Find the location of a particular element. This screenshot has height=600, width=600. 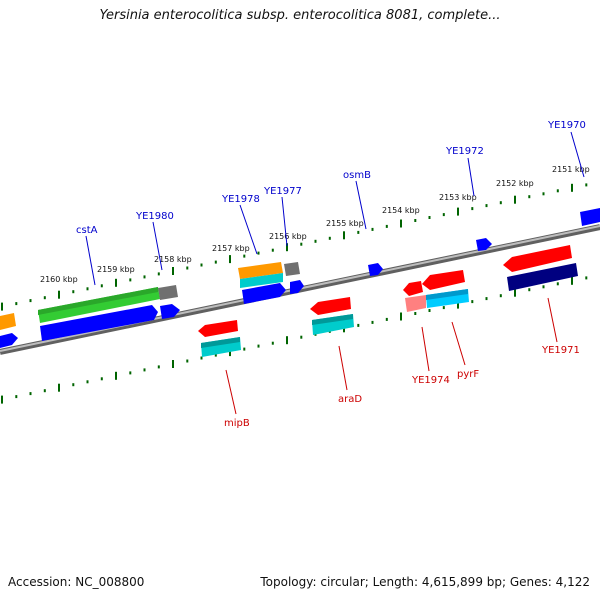

label-YE1980: YE1980 is located at coordinates (154, 216).